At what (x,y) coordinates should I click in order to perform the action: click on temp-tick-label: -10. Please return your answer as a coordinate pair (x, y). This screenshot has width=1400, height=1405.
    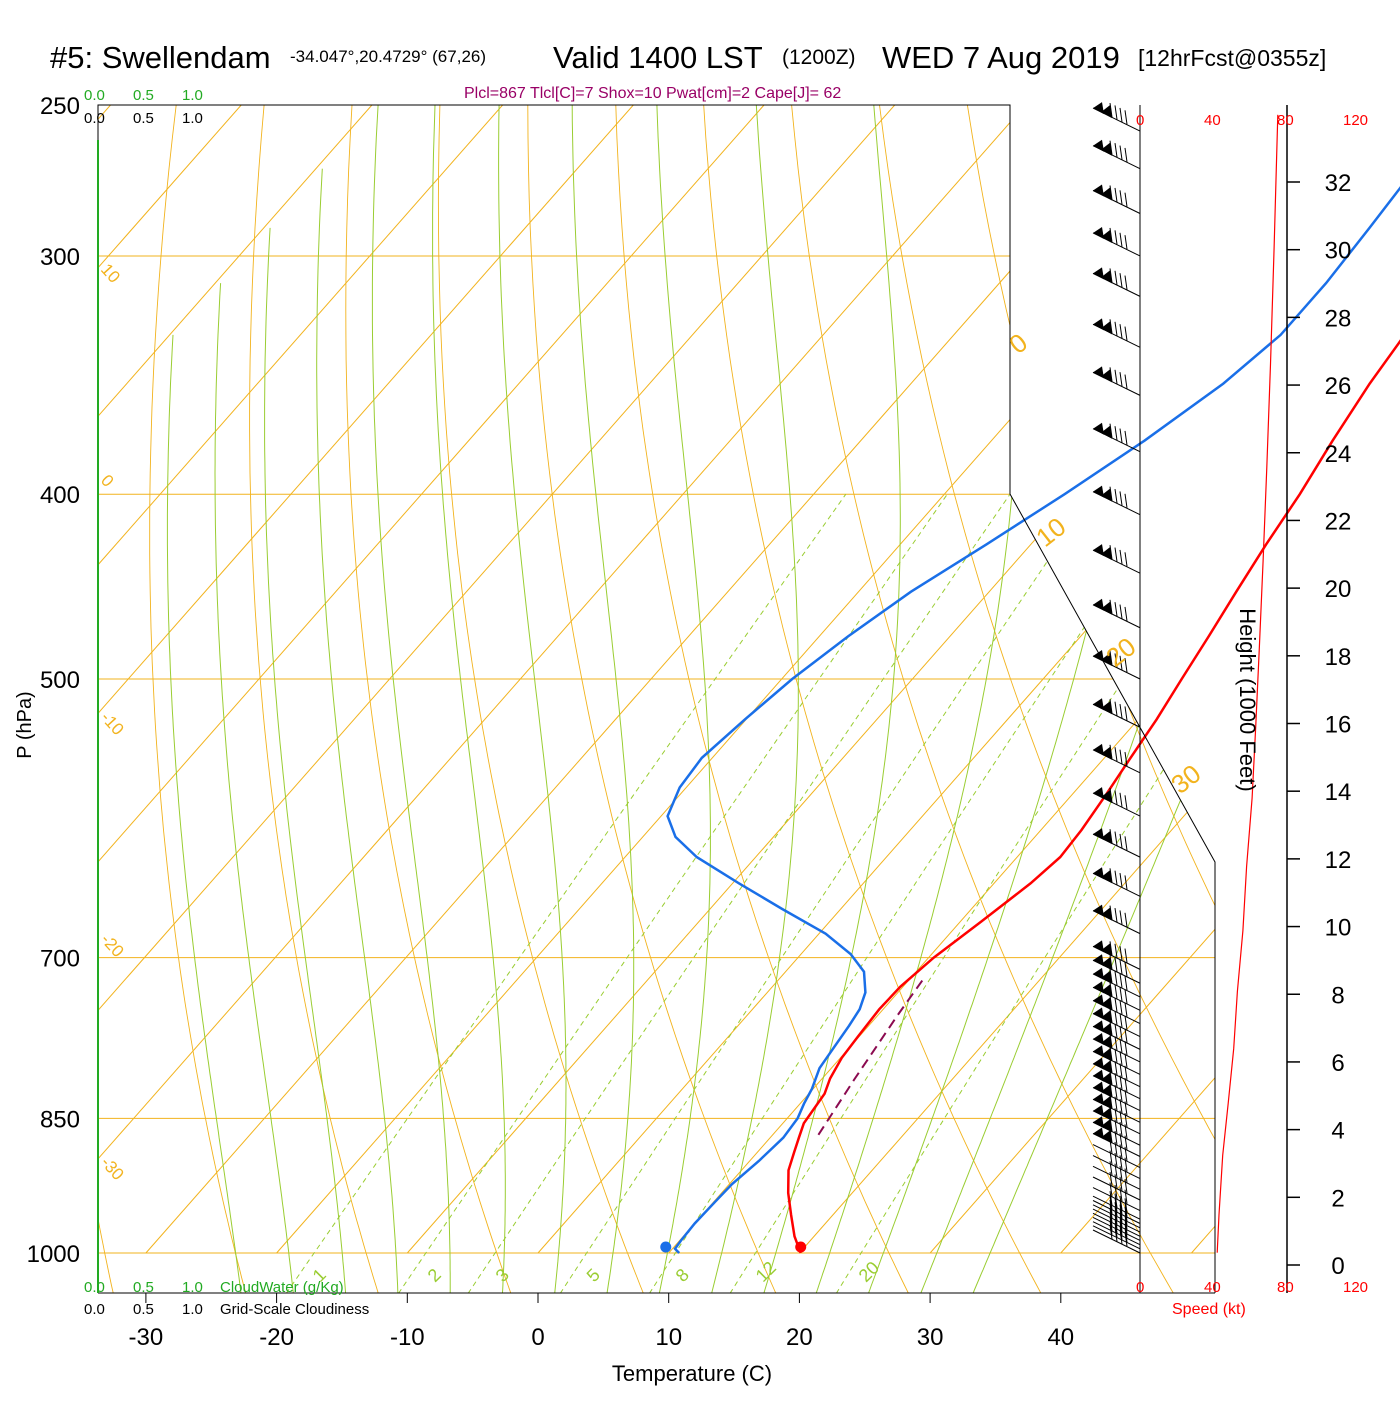
    Looking at the image, I should click on (407, 1337).